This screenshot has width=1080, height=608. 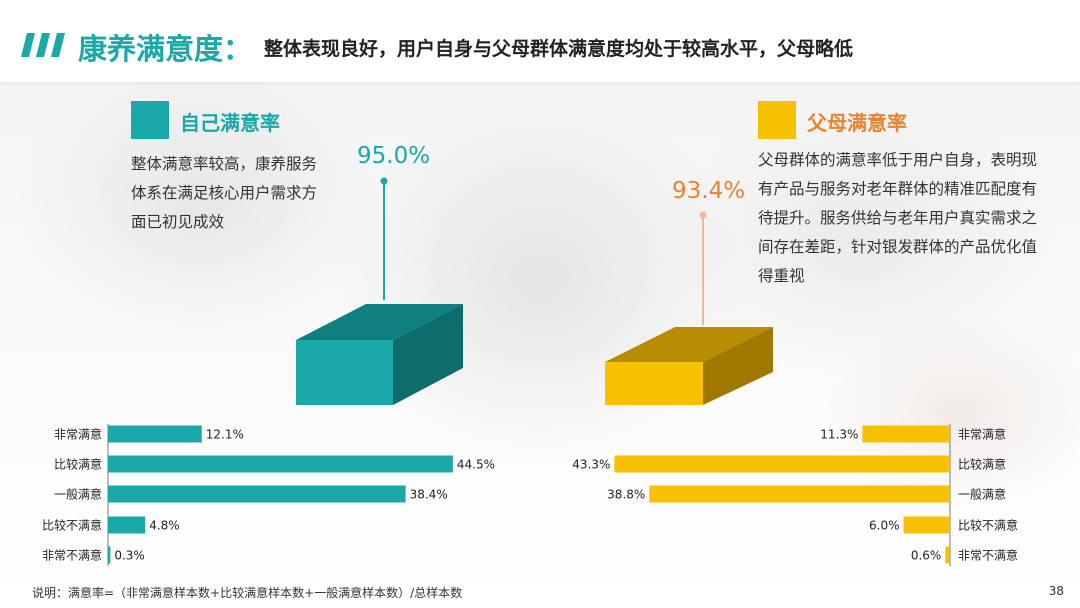 What do you see at coordinates (988, 555) in the screenshot?
I see `parent-category-label: 非常不满意` at bounding box center [988, 555].